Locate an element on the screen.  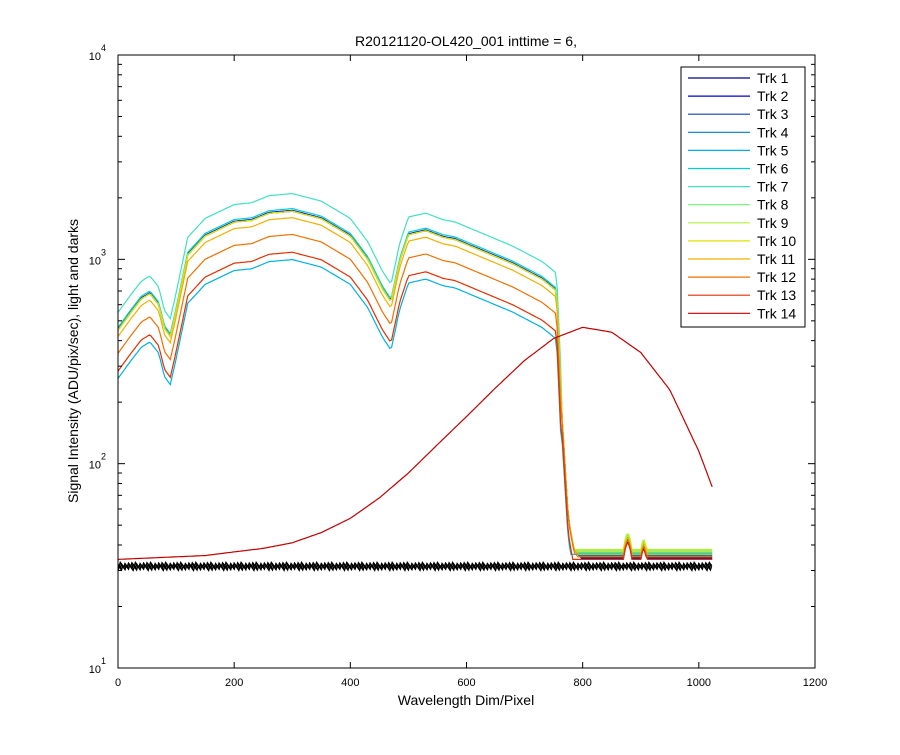
legend-label: Trk 10 is located at coordinates (776, 241).